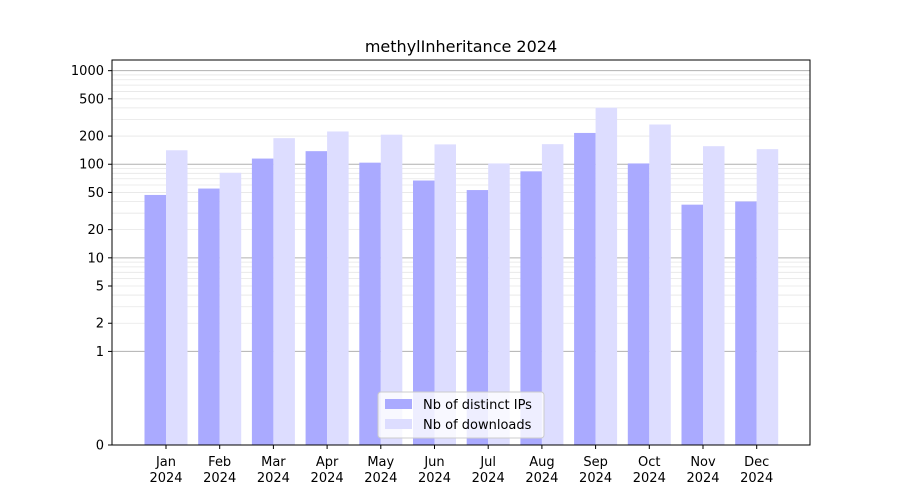 The image size is (900, 500). I want to click on bar-downloads-jun, so click(445, 294).